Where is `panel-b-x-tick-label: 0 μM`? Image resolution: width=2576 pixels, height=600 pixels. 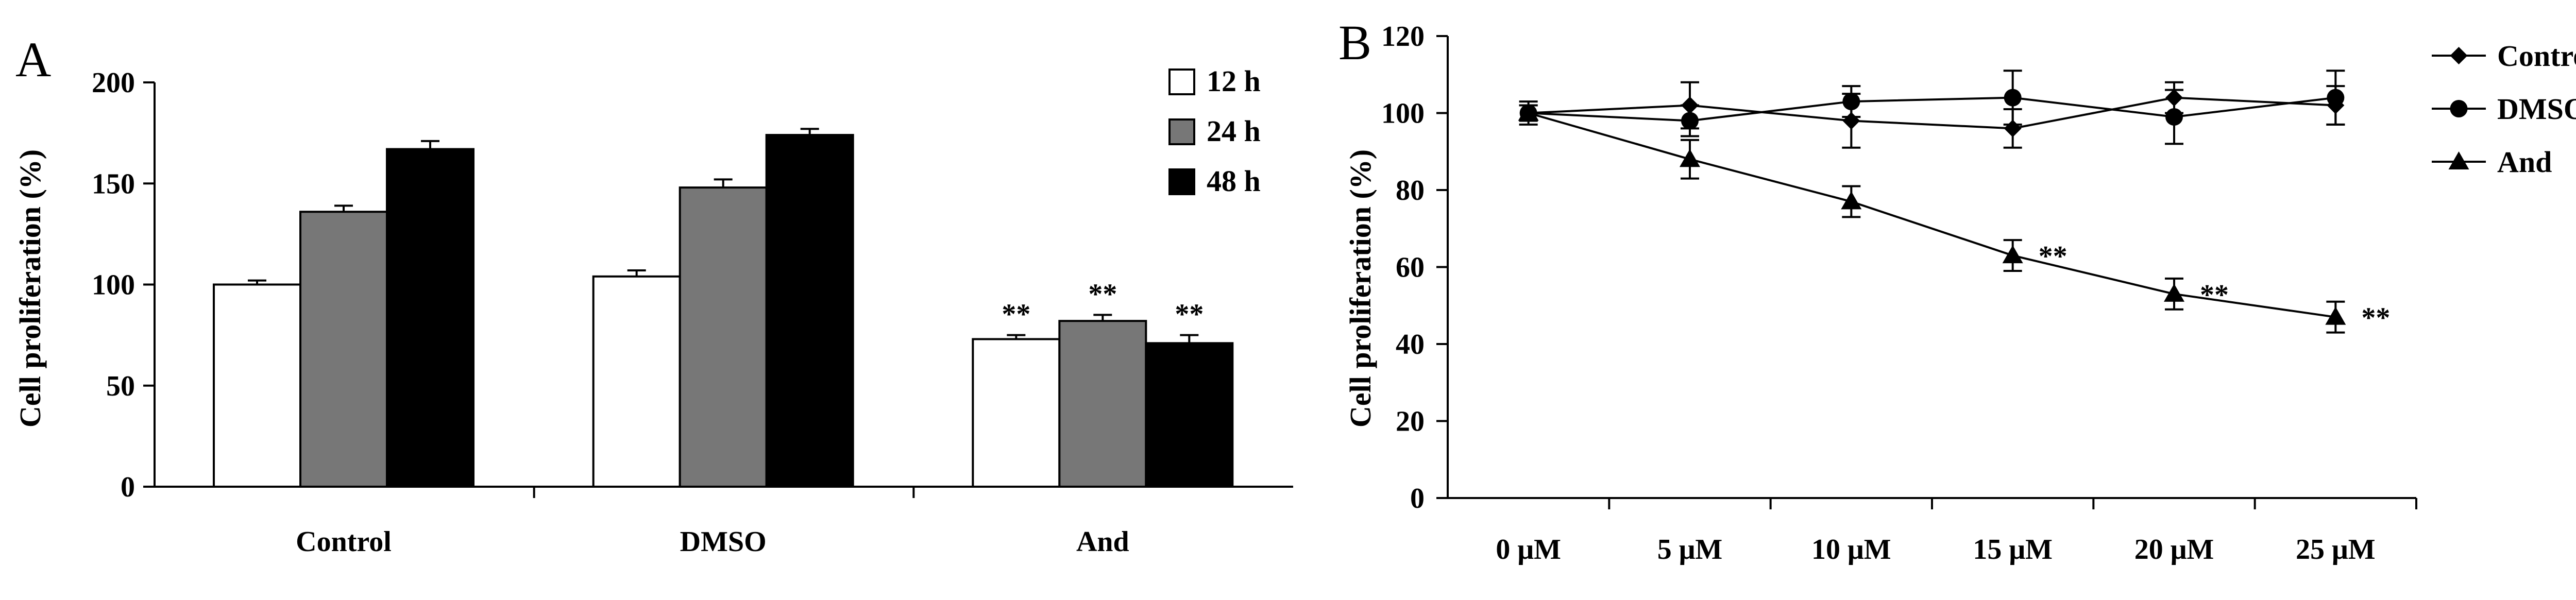 panel-b-x-tick-label: 0 μM is located at coordinates (1528, 549).